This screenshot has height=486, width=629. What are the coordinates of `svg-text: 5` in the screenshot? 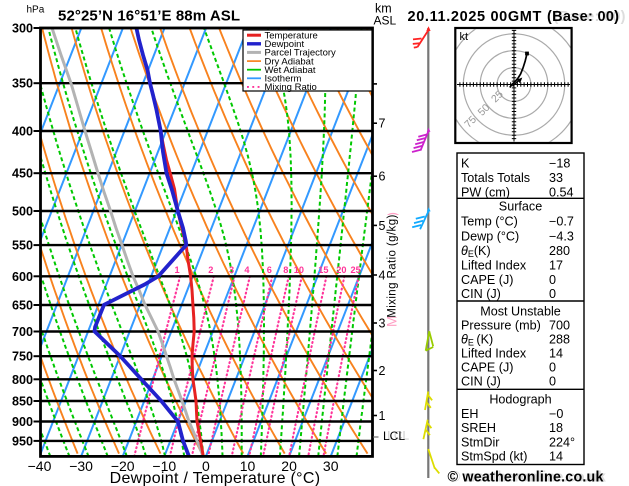 It's located at (382, 226).